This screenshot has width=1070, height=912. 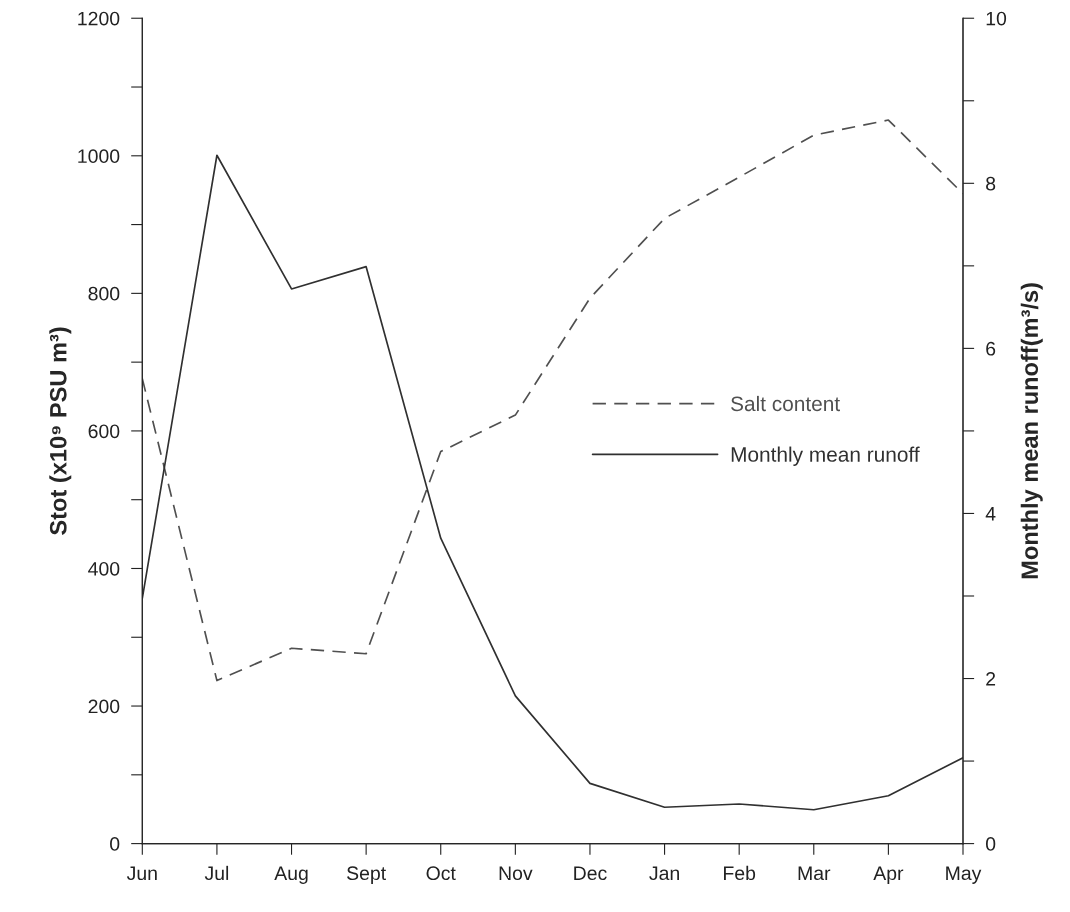 What do you see at coordinates (104, 431) in the screenshot?
I see `y-tick-label: 600` at bounding box center [104, 431].